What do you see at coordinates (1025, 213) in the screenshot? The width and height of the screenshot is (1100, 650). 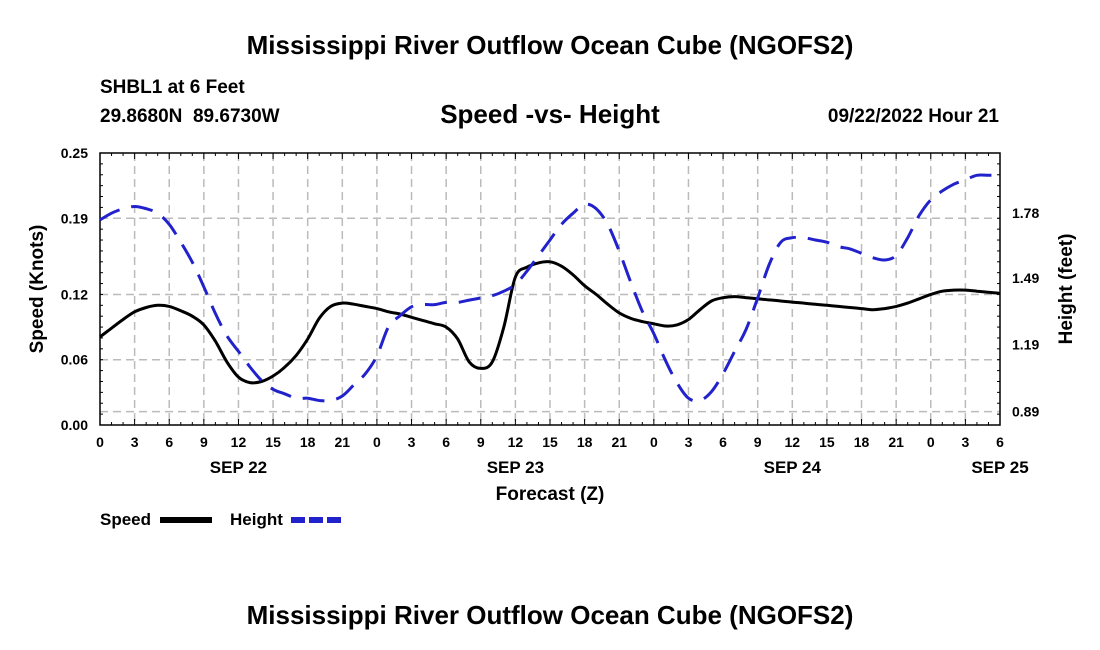 I see `y-right-tick-label: 1.78` at bounding box center [1025, 213].